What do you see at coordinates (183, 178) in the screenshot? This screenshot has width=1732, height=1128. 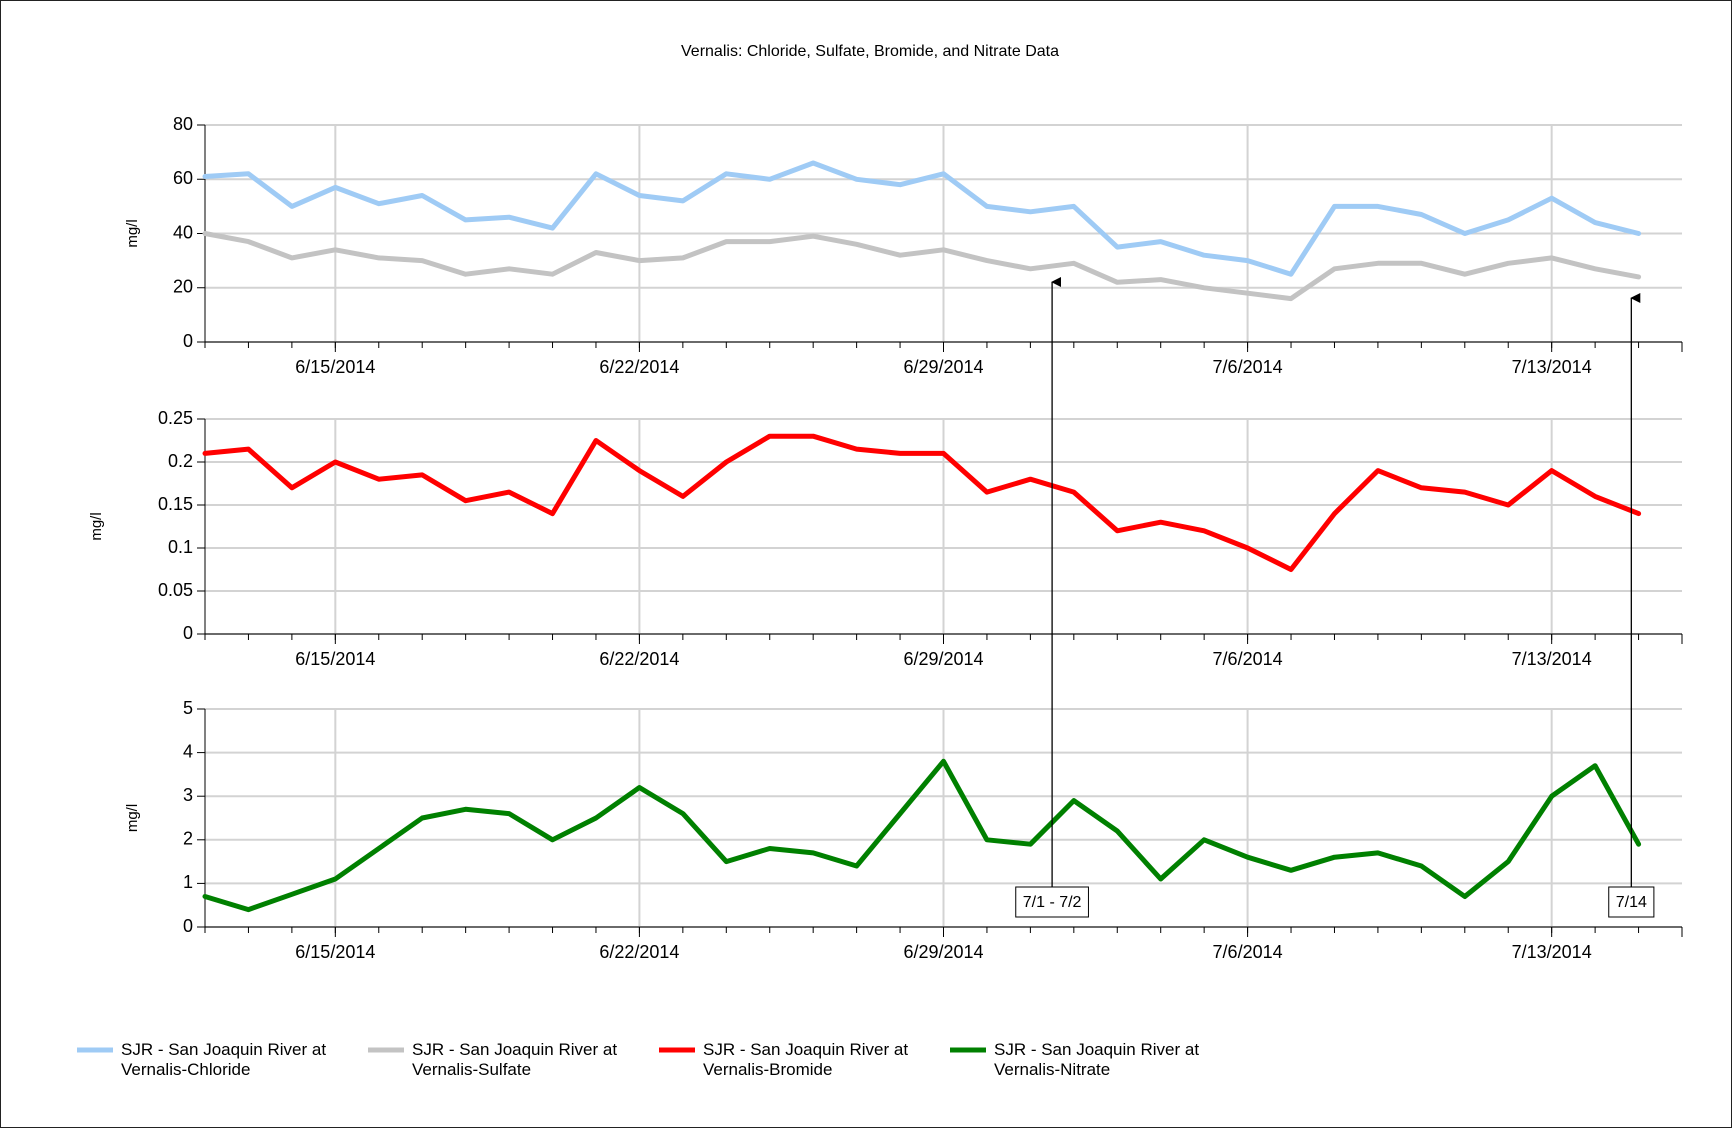 I see `y-tick-label: 60` at bounding box center [183, 178].